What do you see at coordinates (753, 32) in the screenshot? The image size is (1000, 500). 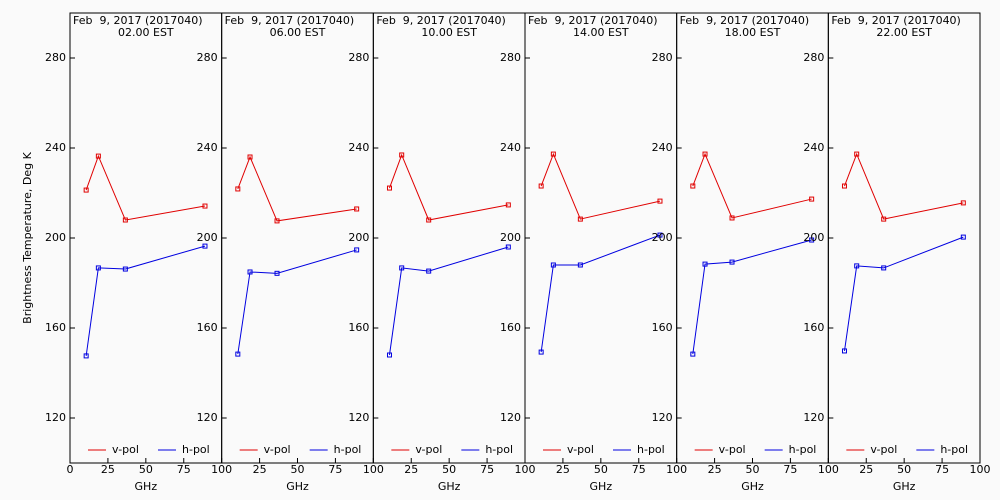 I see `panel-subtitle: 18.00 EST` at bounding box center [753, 32].